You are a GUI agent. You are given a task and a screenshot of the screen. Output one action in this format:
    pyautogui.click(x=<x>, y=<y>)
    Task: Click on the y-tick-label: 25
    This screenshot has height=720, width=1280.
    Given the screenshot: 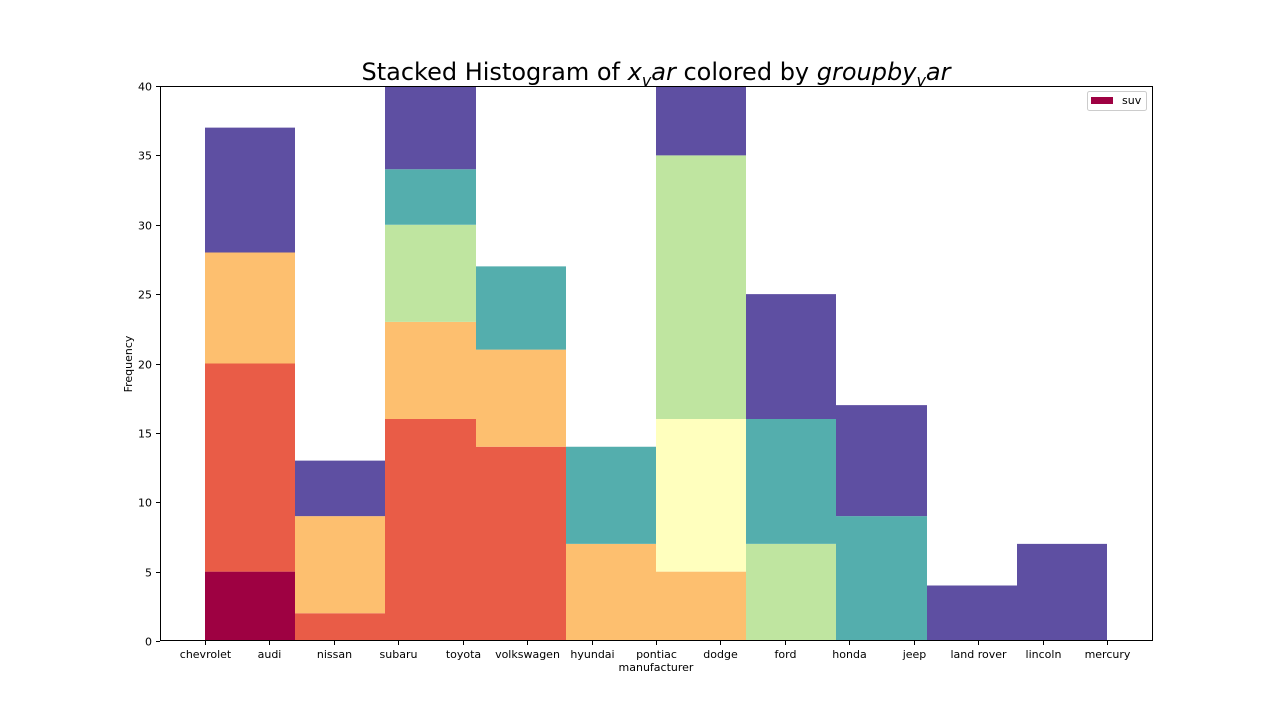 What is the action you would take?
    pyautogui.click(x=145, y=295)
    